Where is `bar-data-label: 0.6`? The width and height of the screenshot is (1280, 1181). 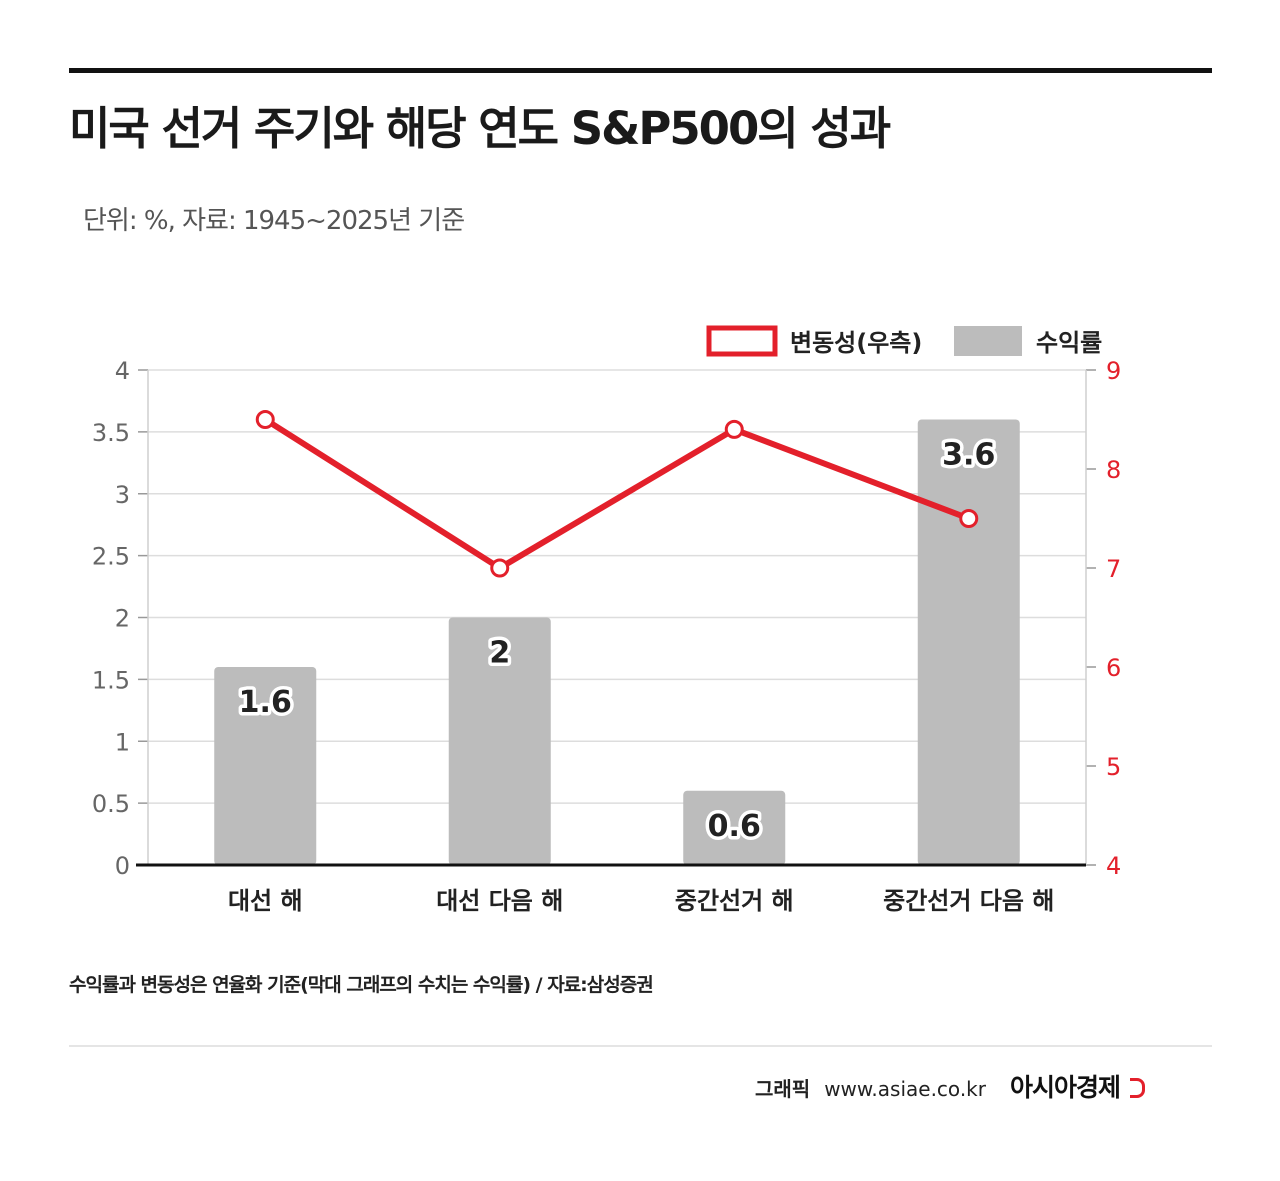
bar-data-label: 0.6 is located at coordinates (734, 826).